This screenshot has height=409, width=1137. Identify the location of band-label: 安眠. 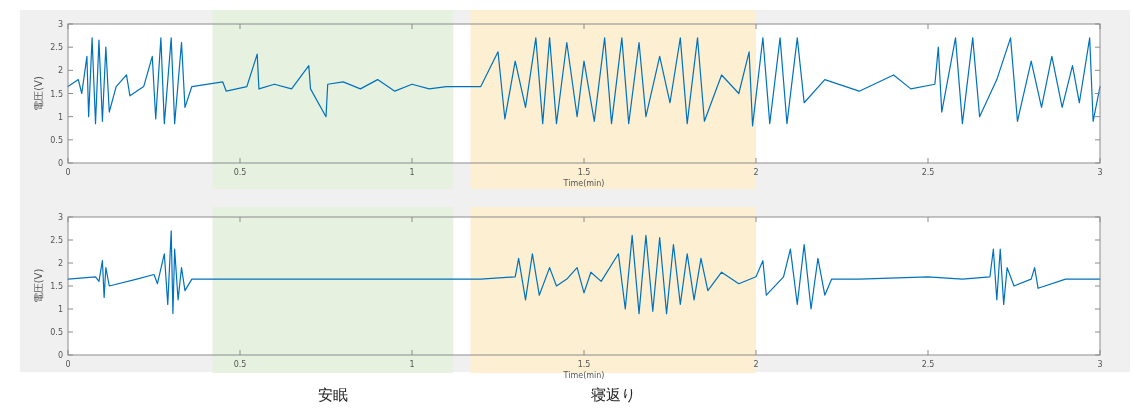
(332, 395).